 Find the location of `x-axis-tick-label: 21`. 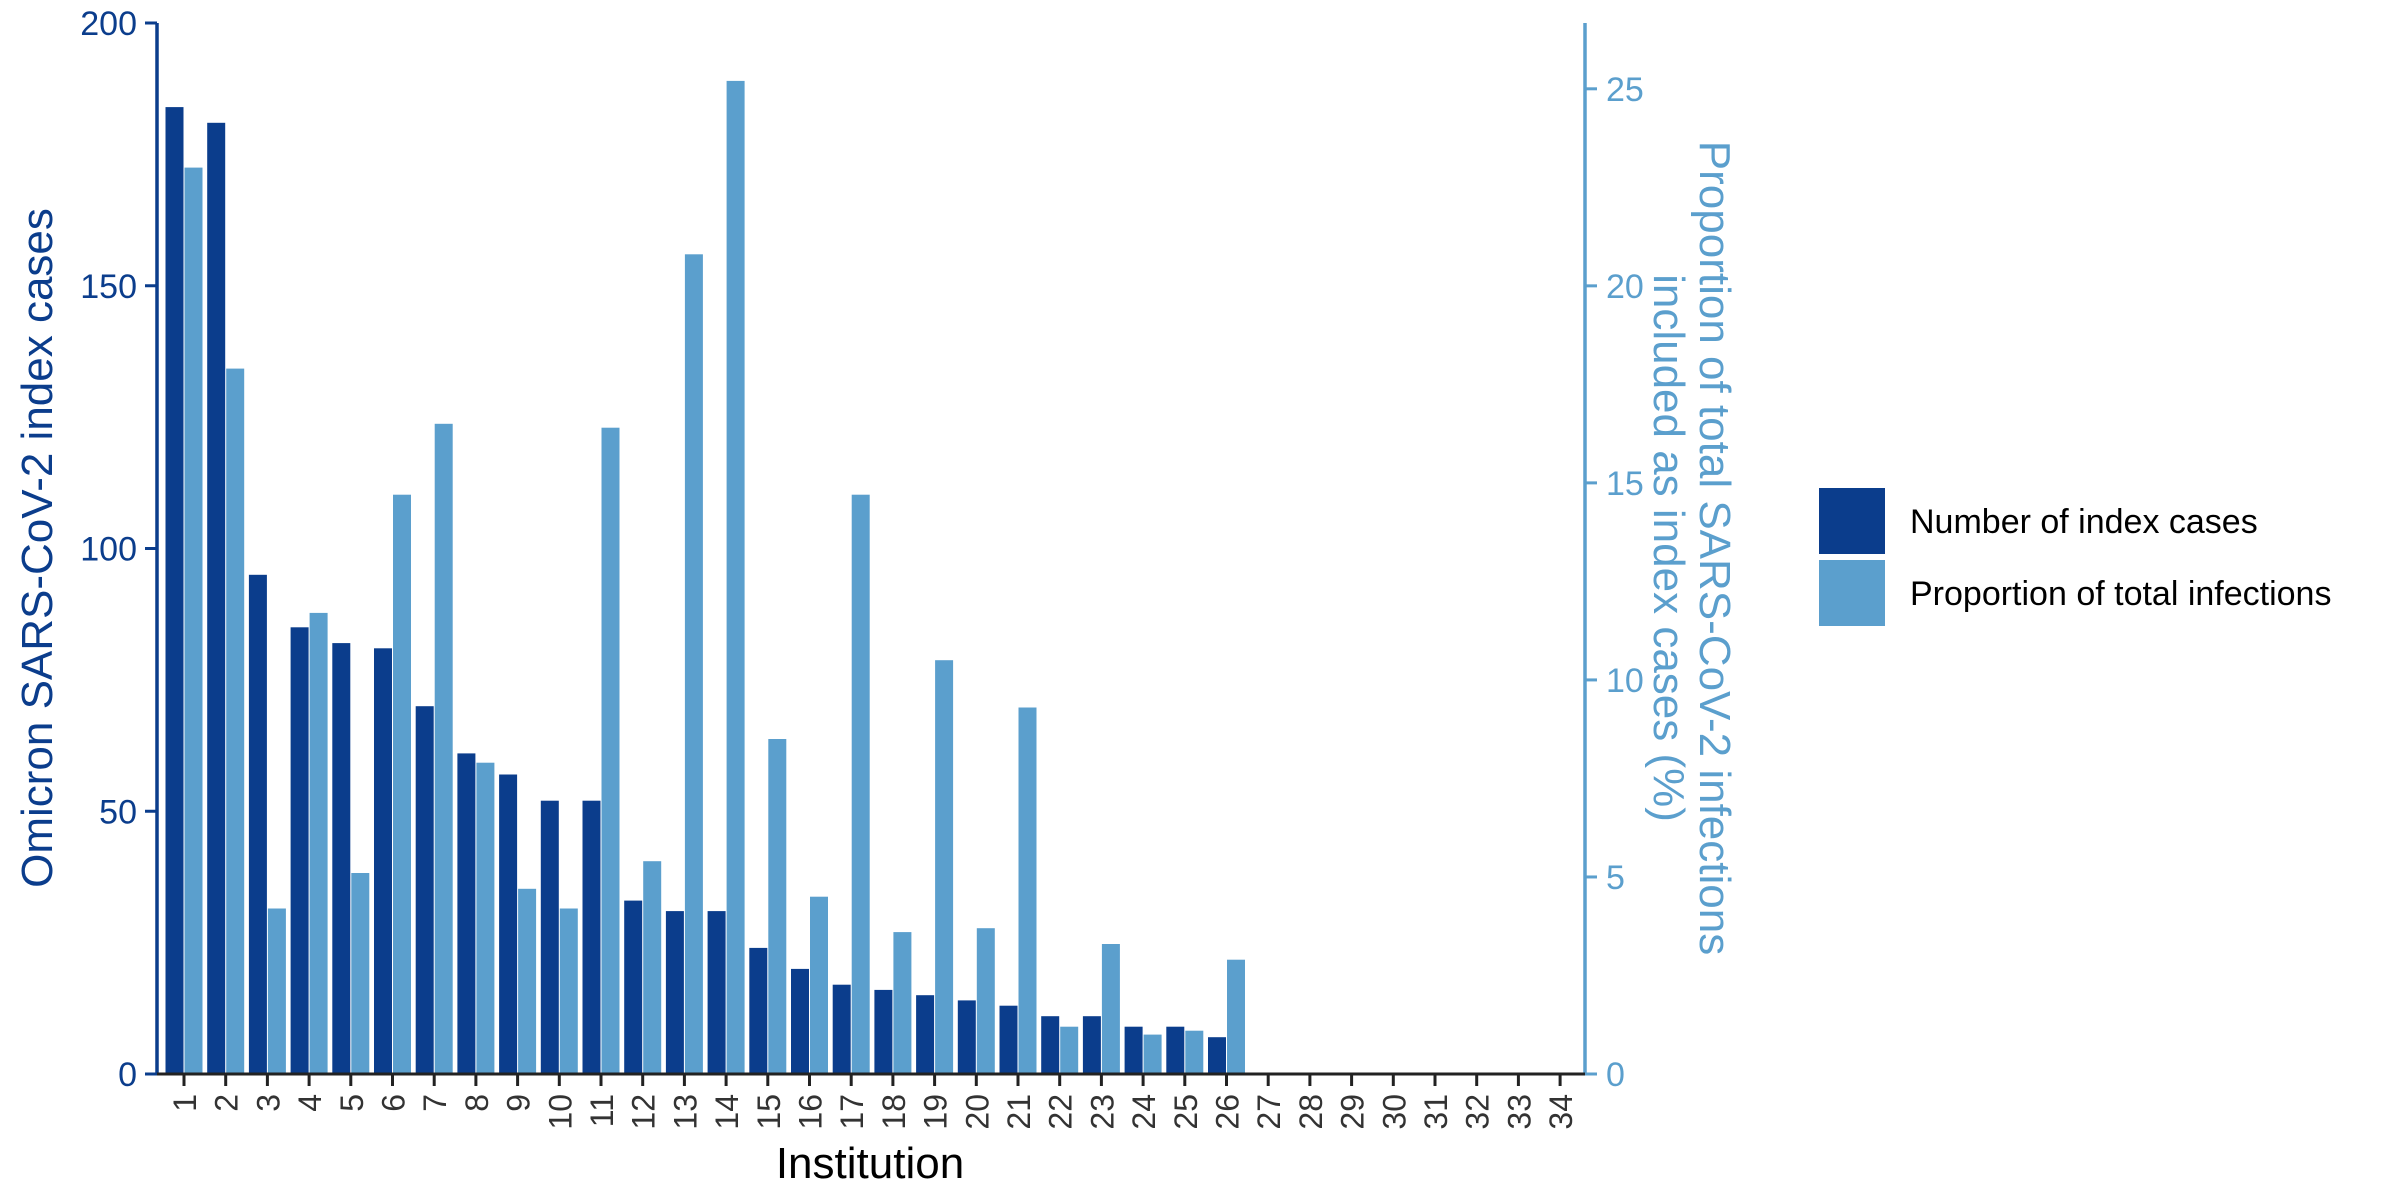

x-axis-tick-label: 21 is located at coordinates (1019, 1112).